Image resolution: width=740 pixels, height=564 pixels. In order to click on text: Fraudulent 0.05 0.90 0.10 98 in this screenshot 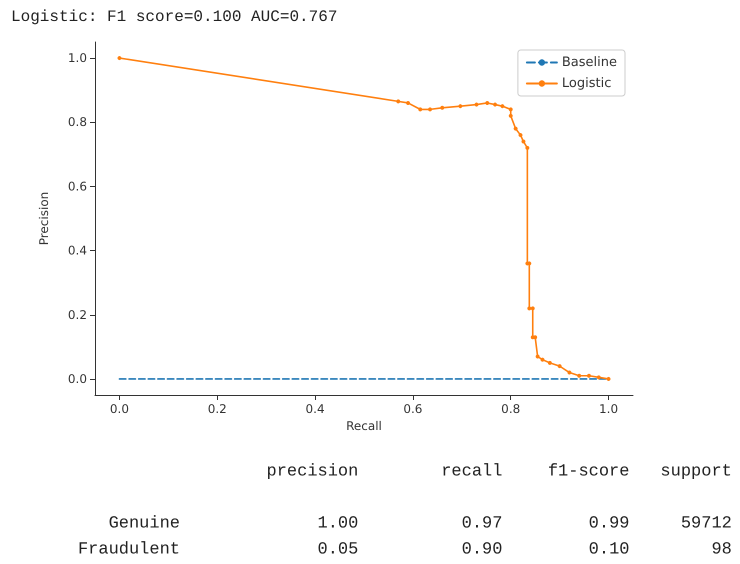, I will do `click(405, 550)`.